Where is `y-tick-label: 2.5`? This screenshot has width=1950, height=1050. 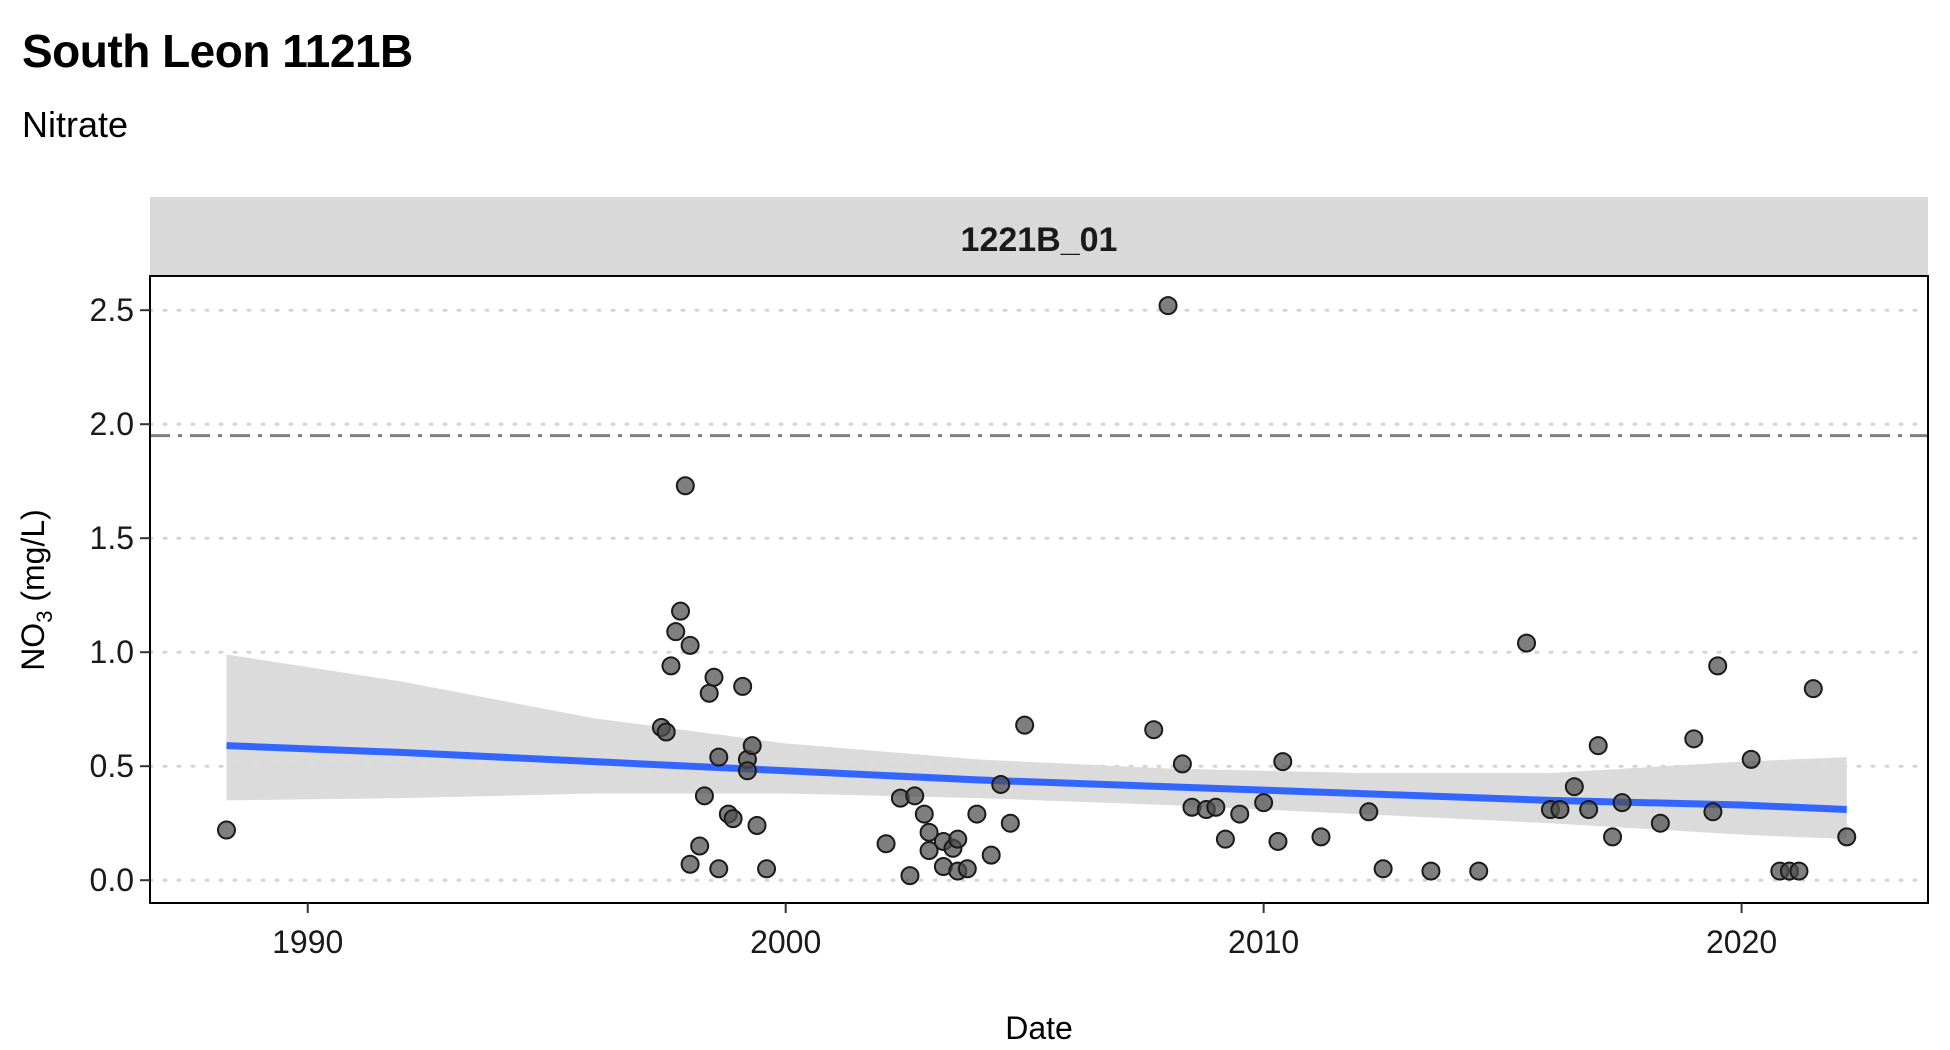 y-tick-label: 2.5 is located at coordinates (112, 310).